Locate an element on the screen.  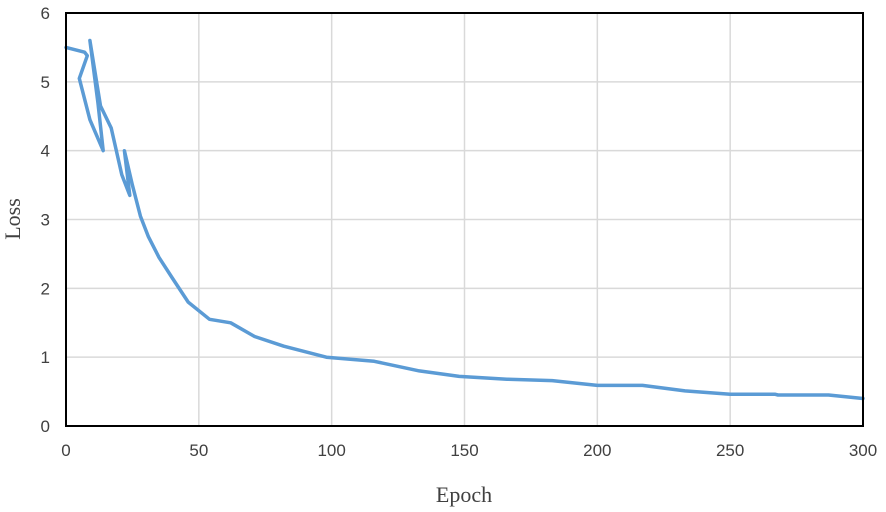
x-tick-label: 250 is located at coordinates (730, 450).